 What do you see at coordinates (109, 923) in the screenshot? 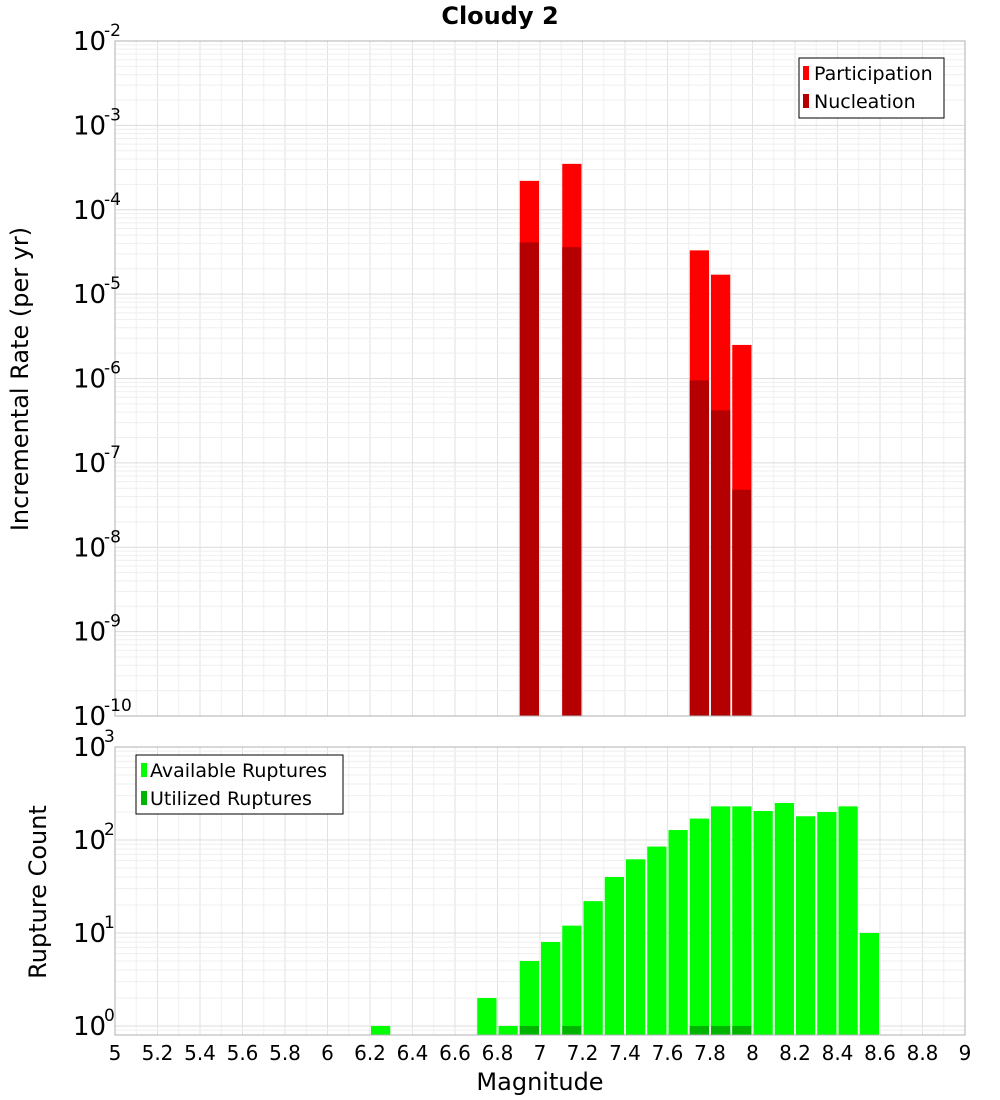
I see `y-tick-exponent: 1` at bounding box center [109, 923].